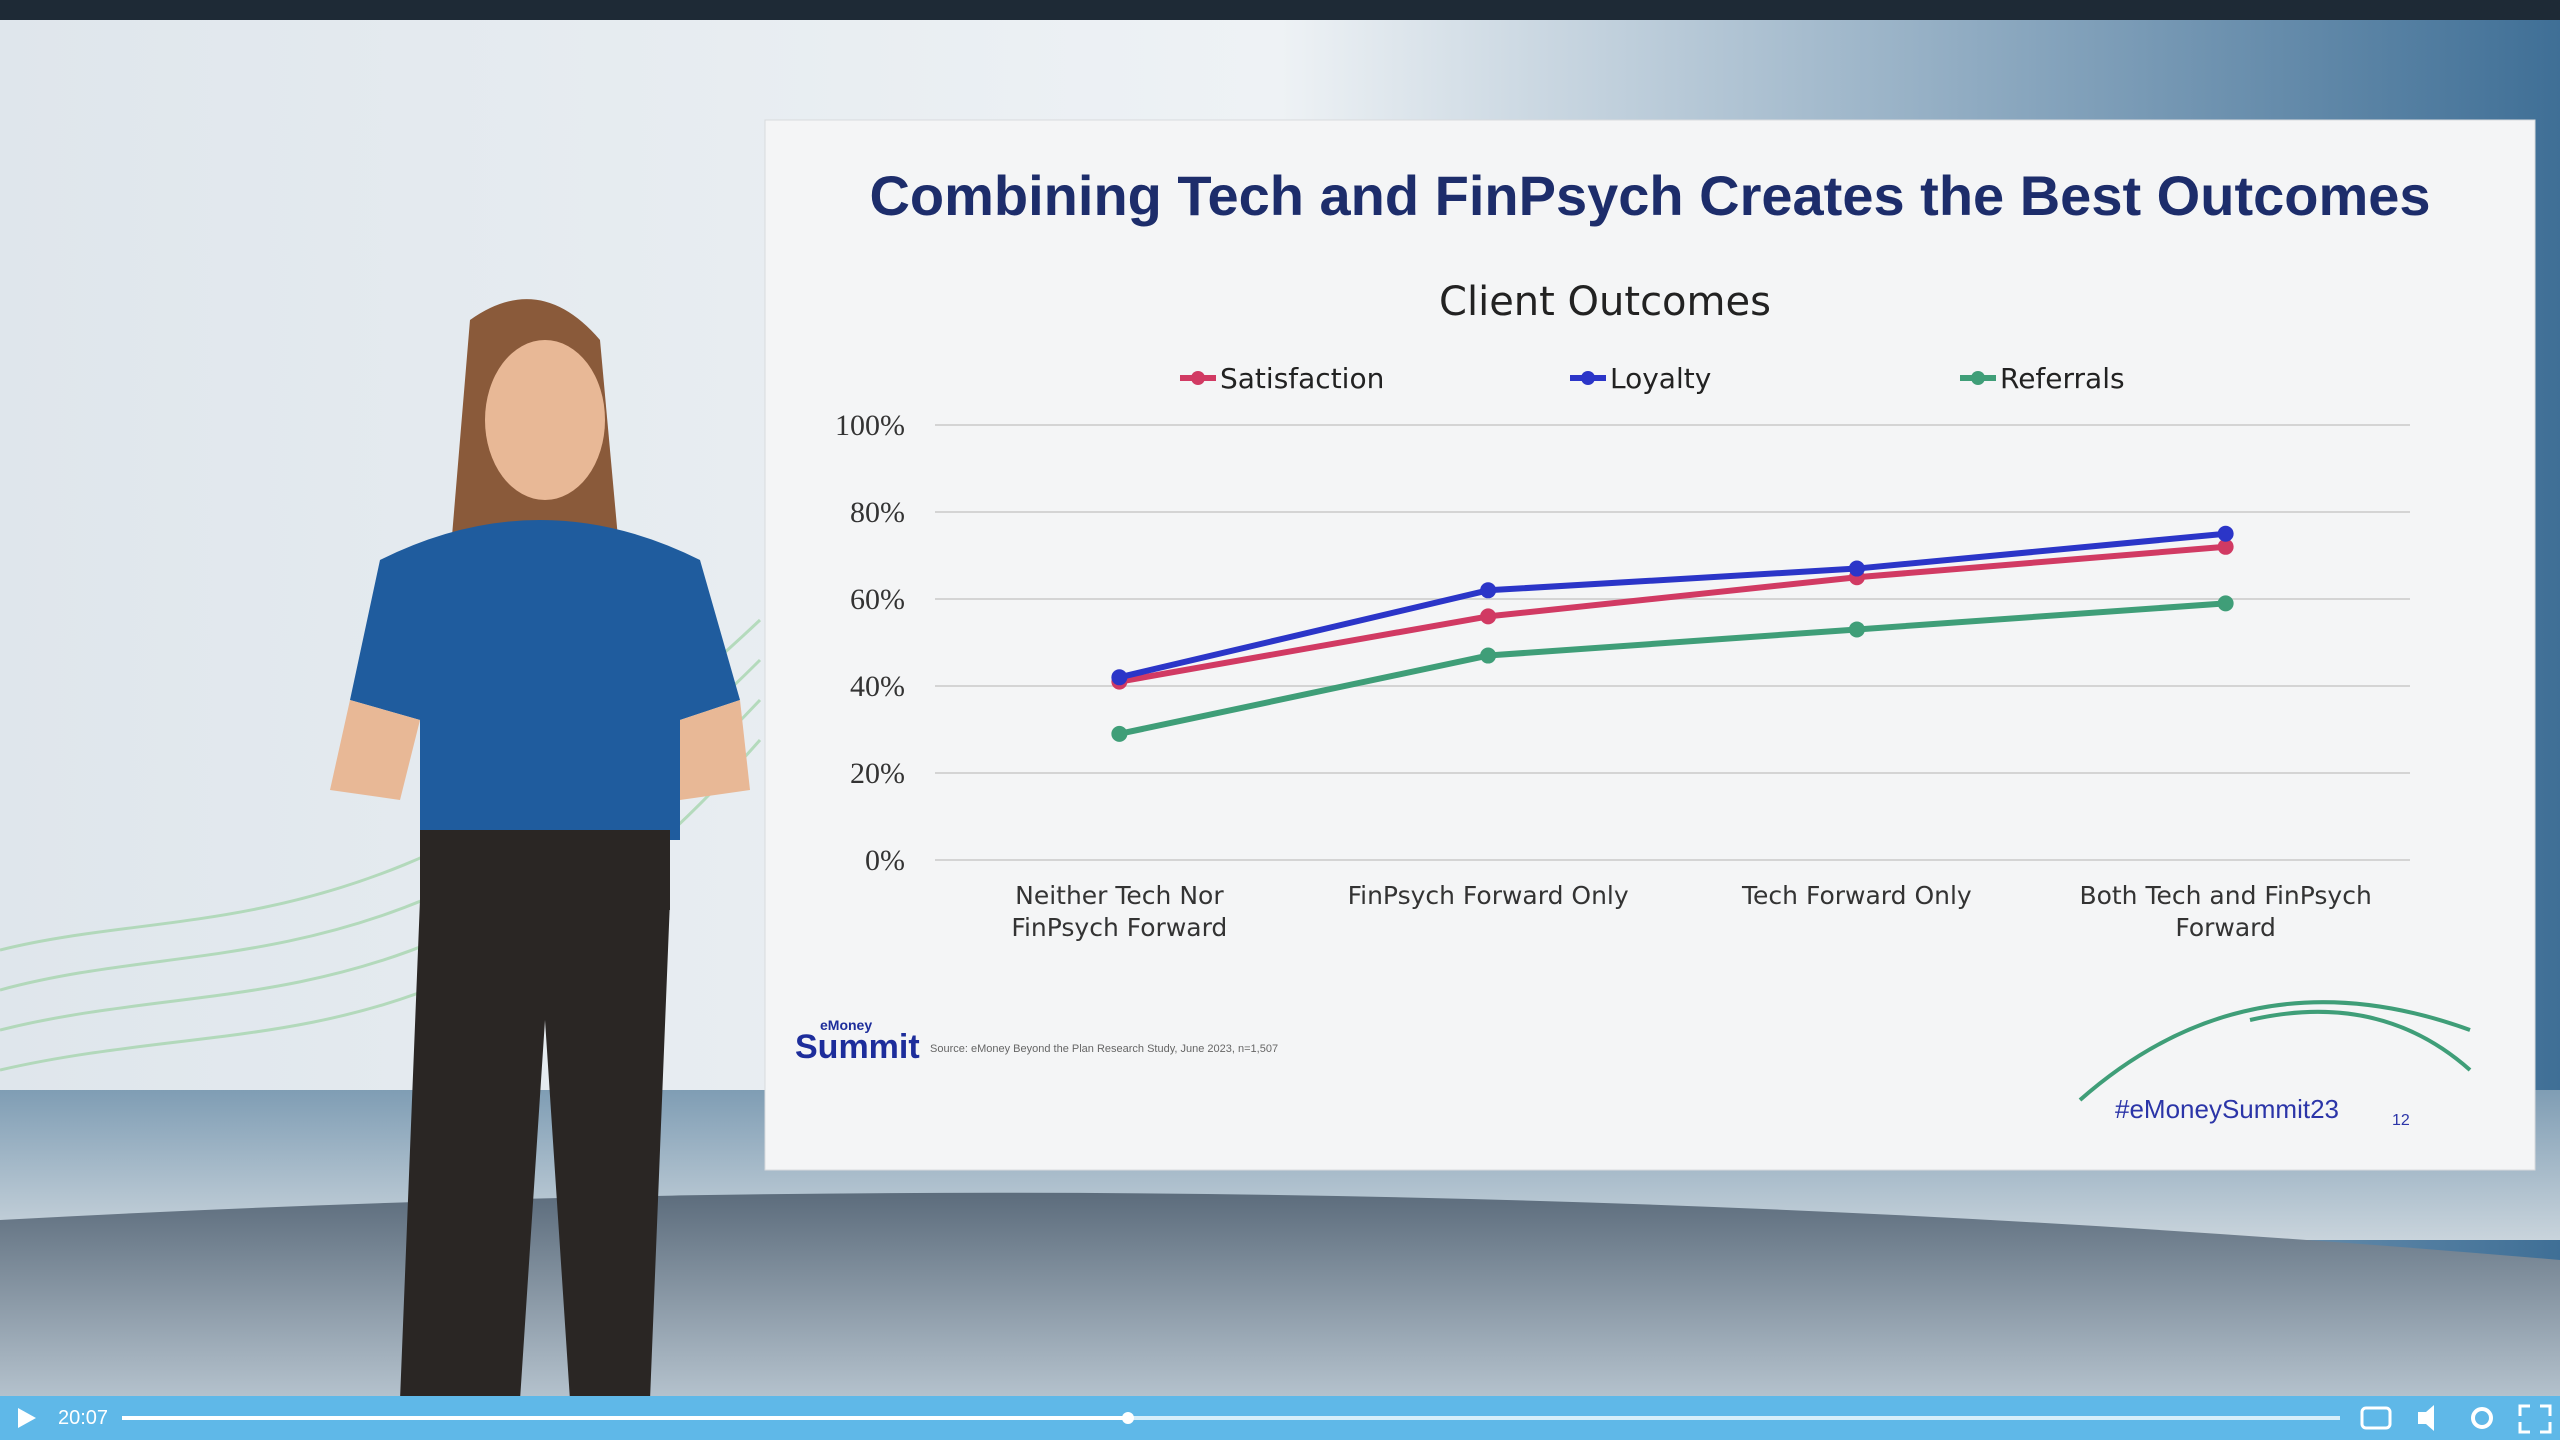  Describe the element at coordinates (877, 512) in the screenshot. I see `y-tick-label: 80%` at that location.